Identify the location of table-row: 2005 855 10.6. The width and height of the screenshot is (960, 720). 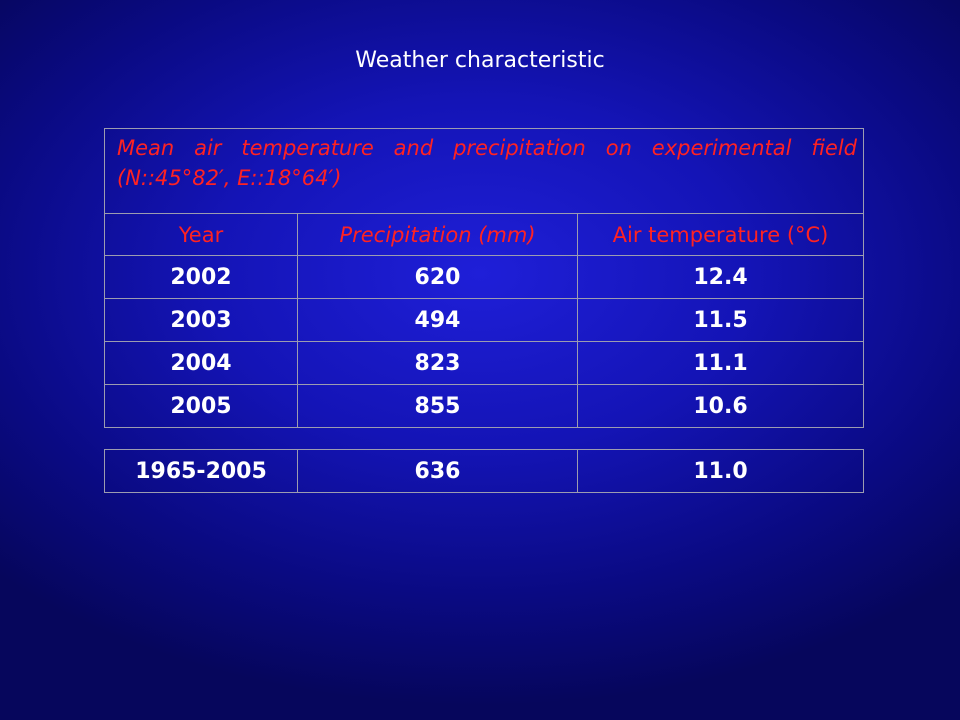
(484, 406).